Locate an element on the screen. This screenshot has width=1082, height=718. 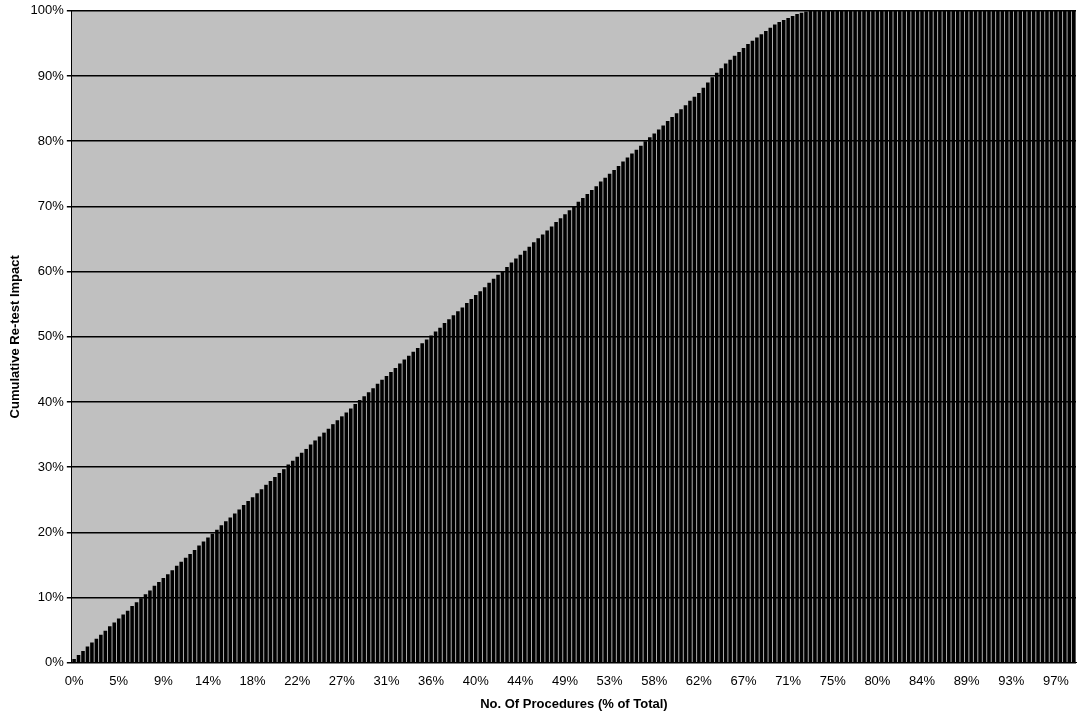
y-tick-label: 30% is located at coordinates (51, 466).